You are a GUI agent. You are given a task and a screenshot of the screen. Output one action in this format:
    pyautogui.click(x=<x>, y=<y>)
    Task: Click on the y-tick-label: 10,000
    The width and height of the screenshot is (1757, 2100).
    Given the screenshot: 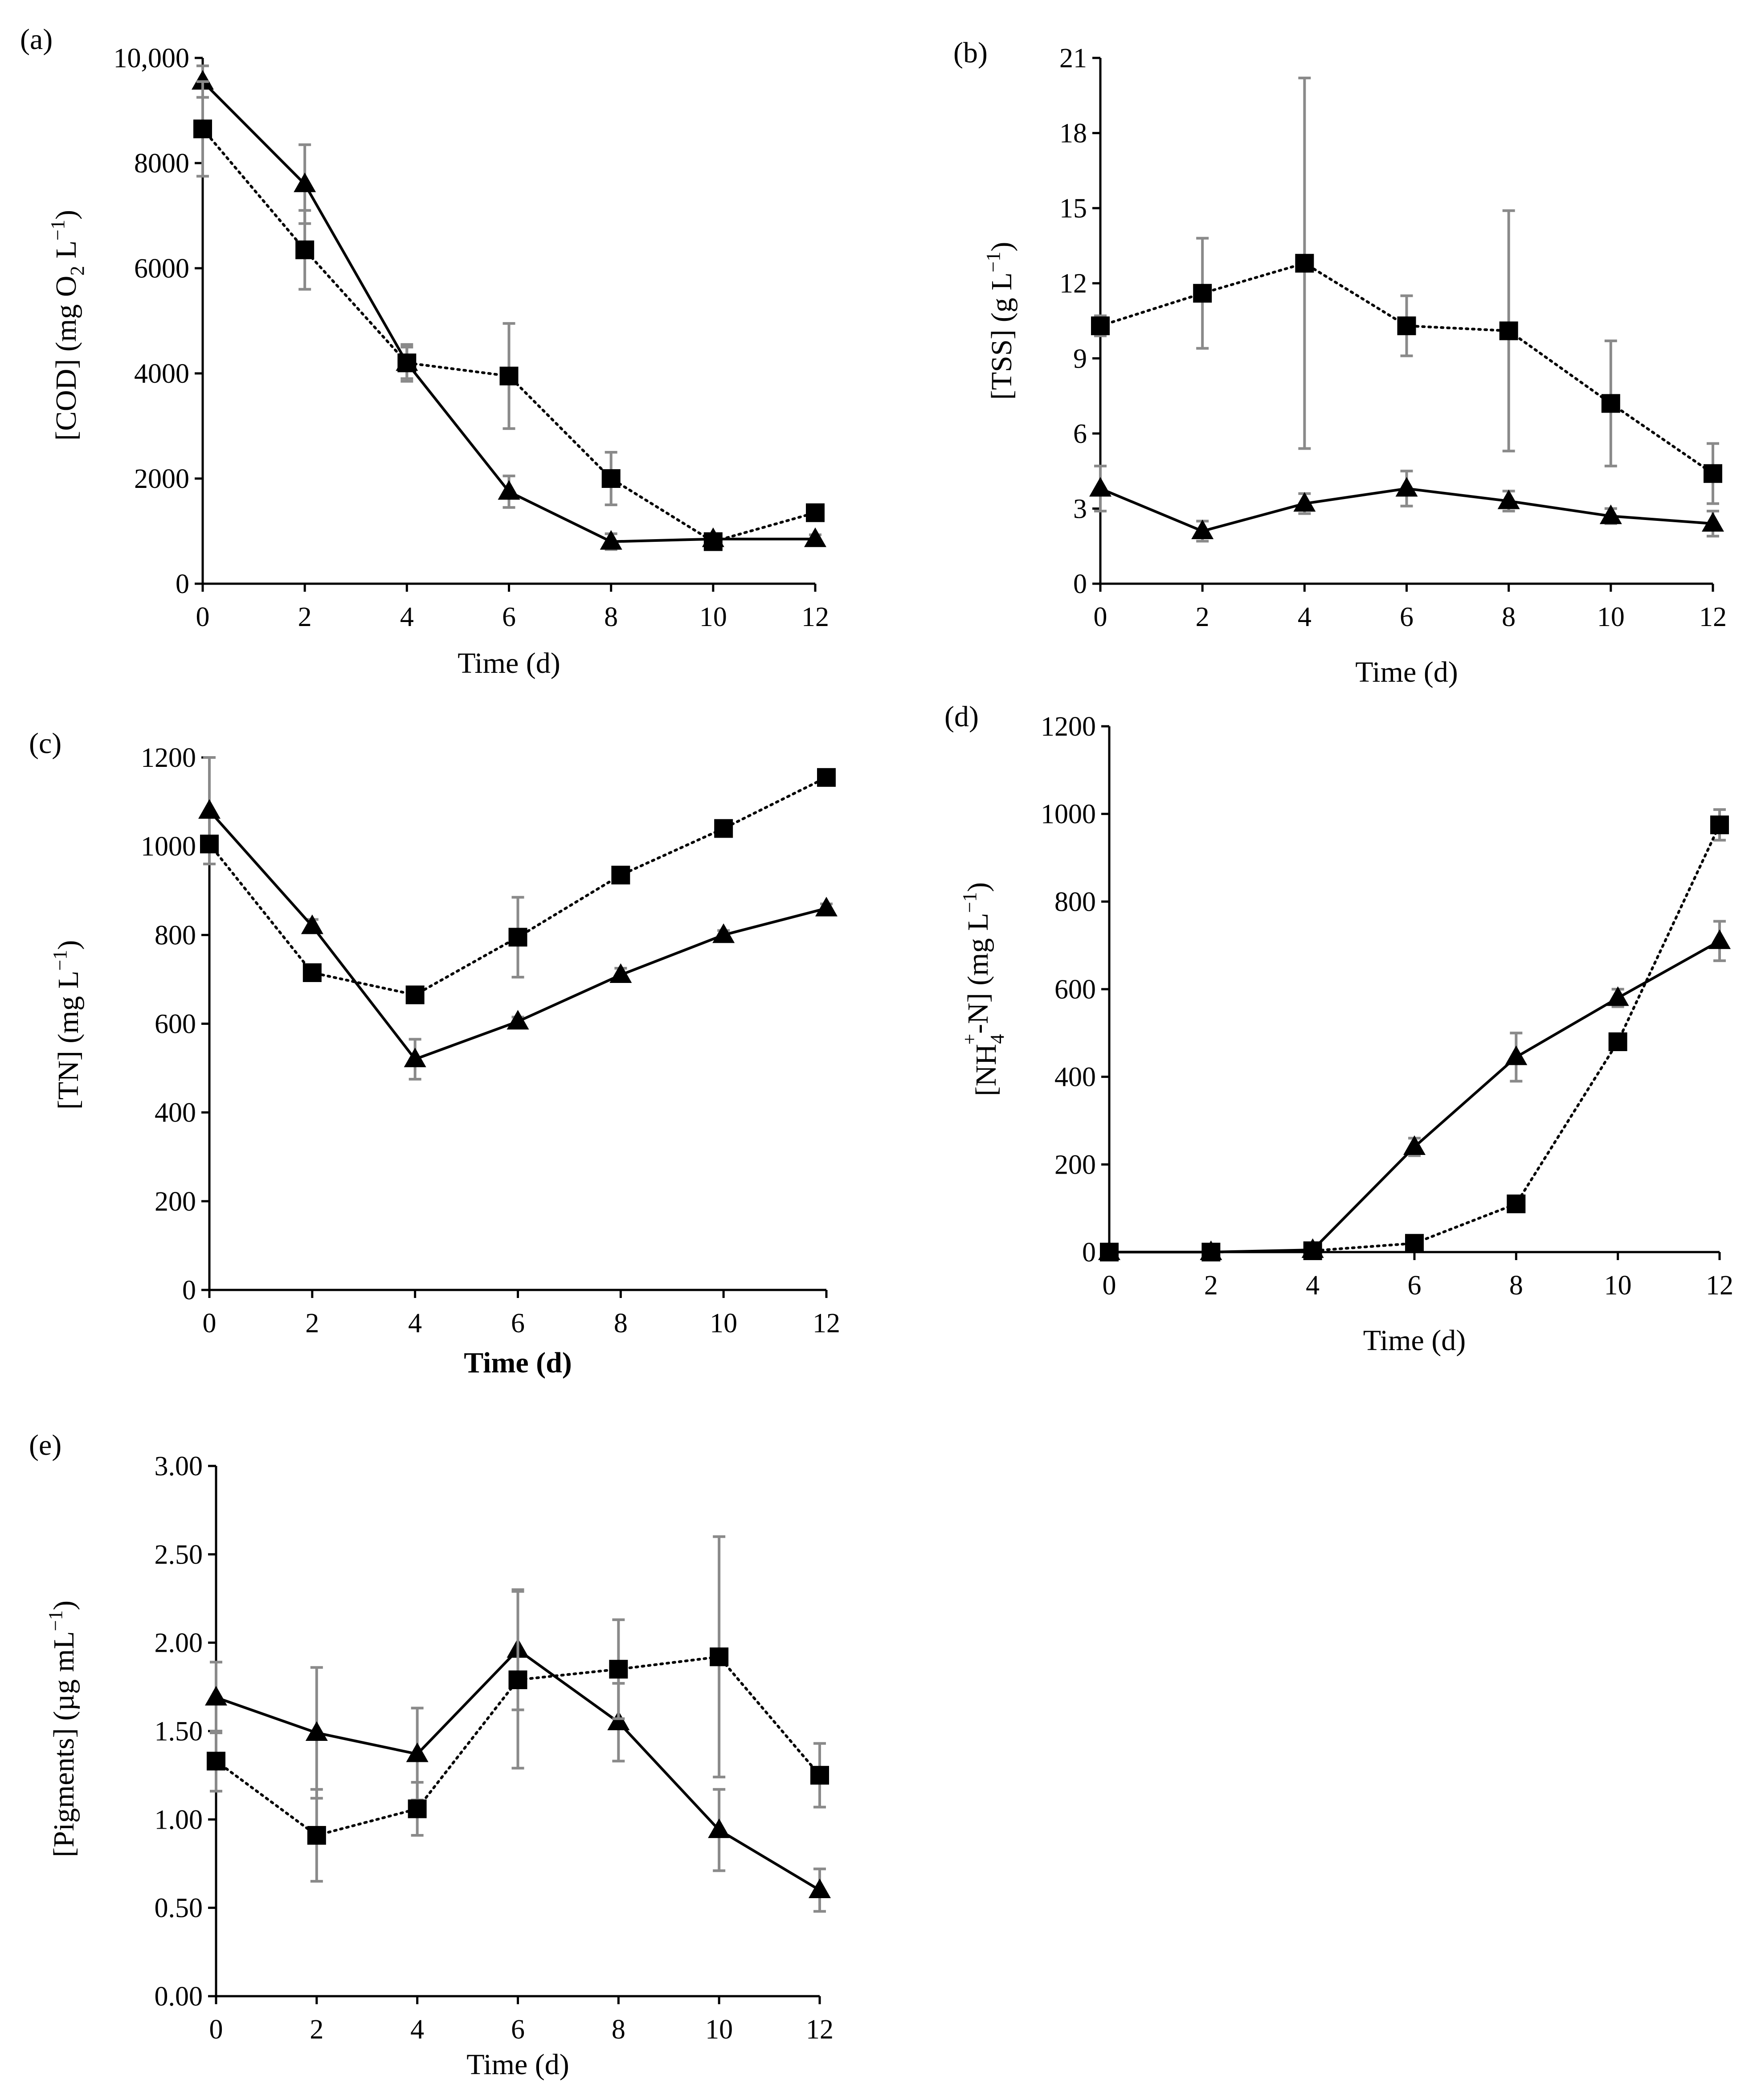 What is the action you would take?
    pyautogui.click(x=152, y=58)
    